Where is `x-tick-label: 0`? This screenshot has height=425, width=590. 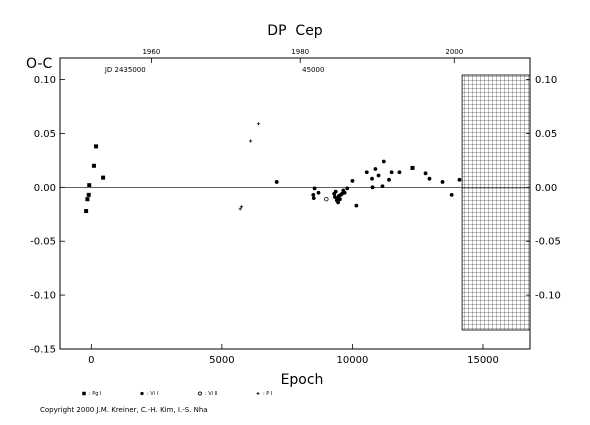
x-tick-label: 0 is located at coordinates (91, 360).